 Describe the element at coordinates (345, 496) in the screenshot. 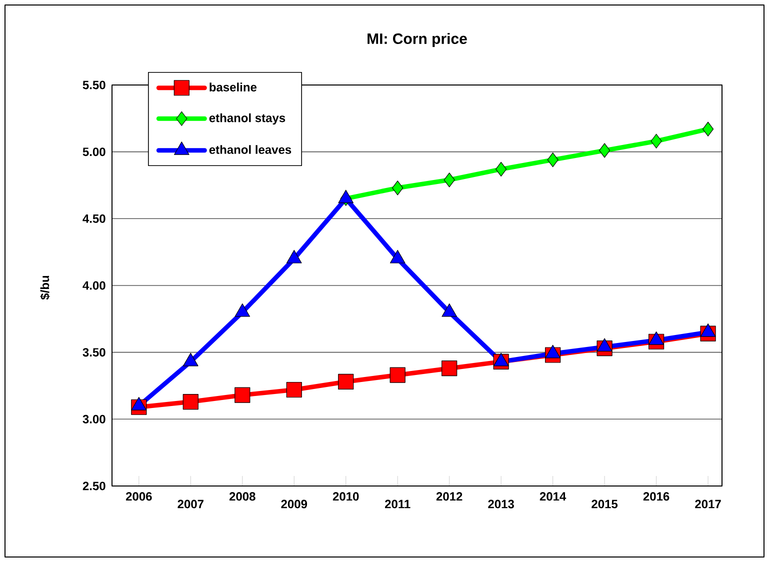

I see `x-tick-label: 2010` at that location.